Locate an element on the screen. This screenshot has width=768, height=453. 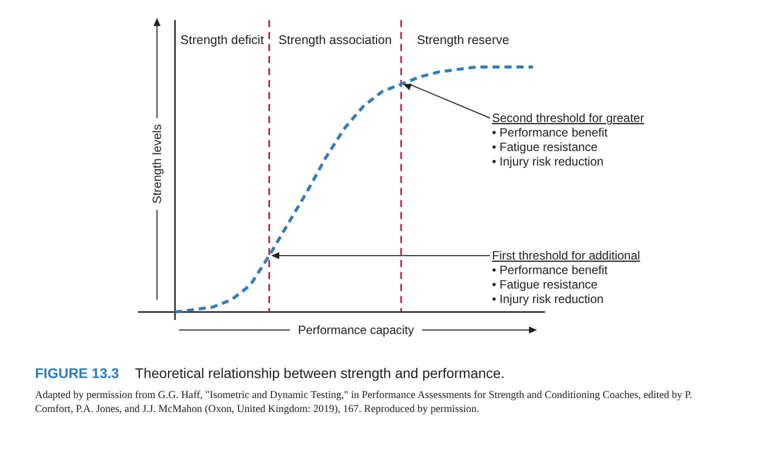
text: Strength reserve is located at coordinates (463, 40).